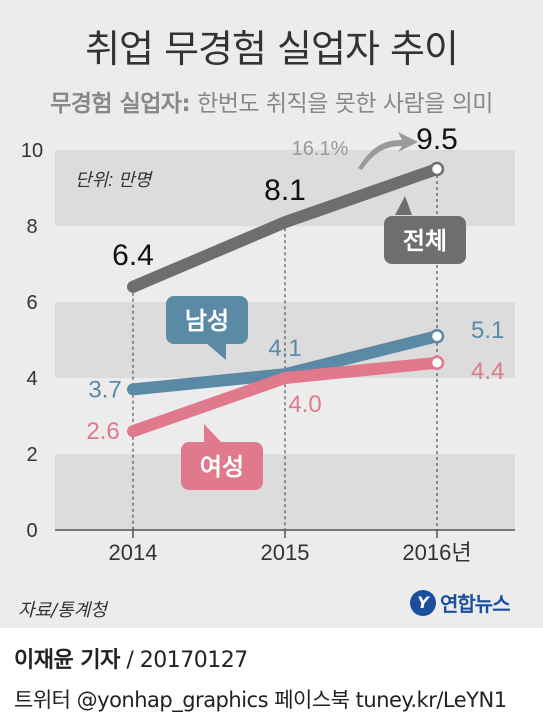 This screenshot has height=726, width=543. Describe the element at coordinates (102, 431) in the screenshot. I see `data-label: 2.6` at that location.